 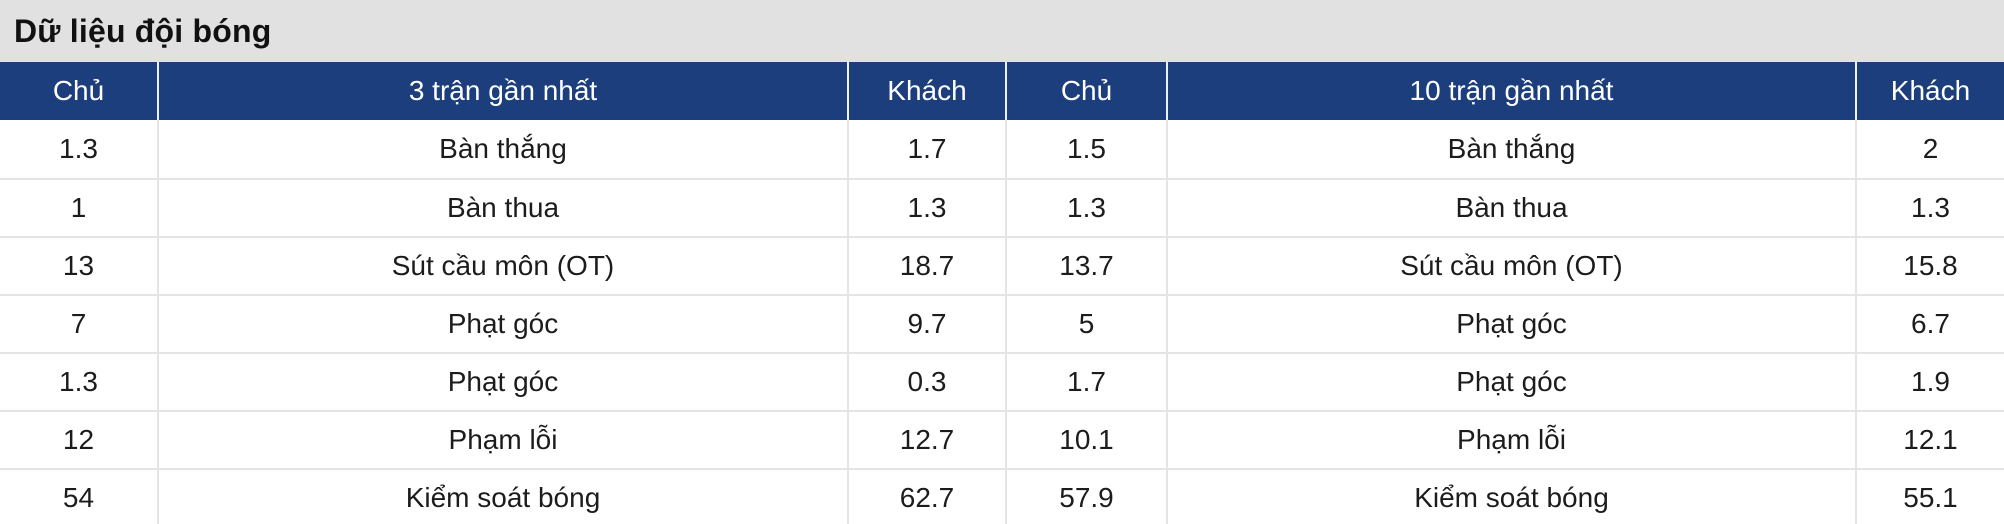 What do you see at coordinates (502, 208) in the screenshot?
I see `stat-label-last3: Bàn thua` at bounding box center [502, 208].